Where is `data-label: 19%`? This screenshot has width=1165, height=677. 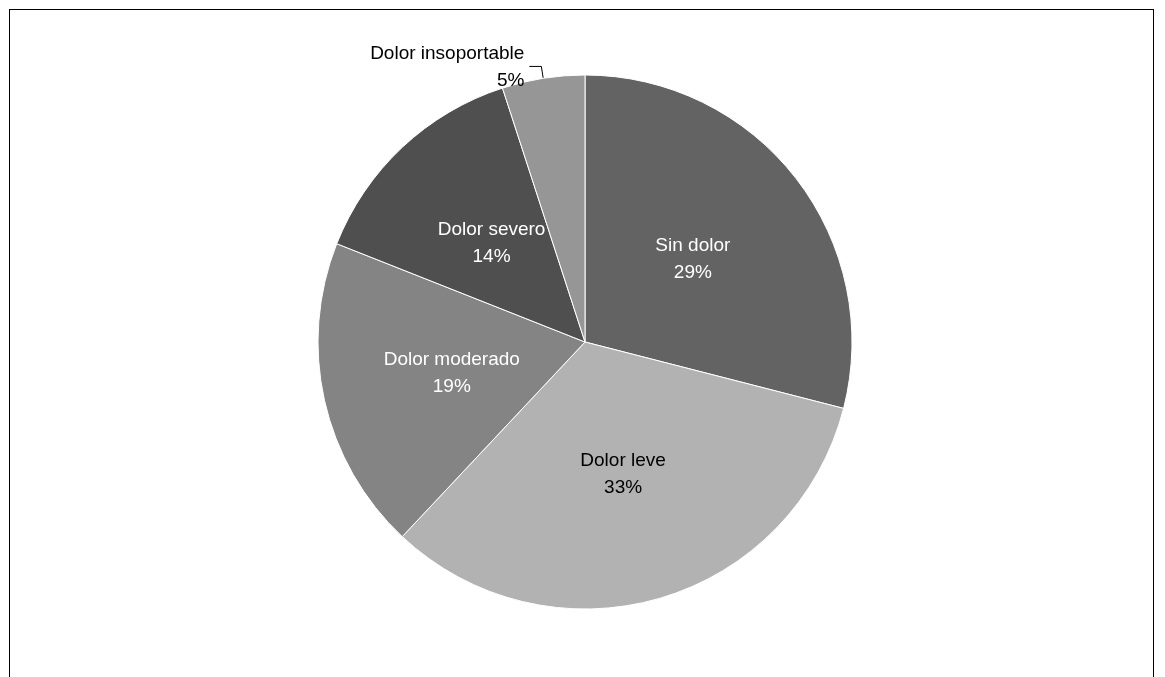
data-label: 19% is located at coordinates (451, 385).